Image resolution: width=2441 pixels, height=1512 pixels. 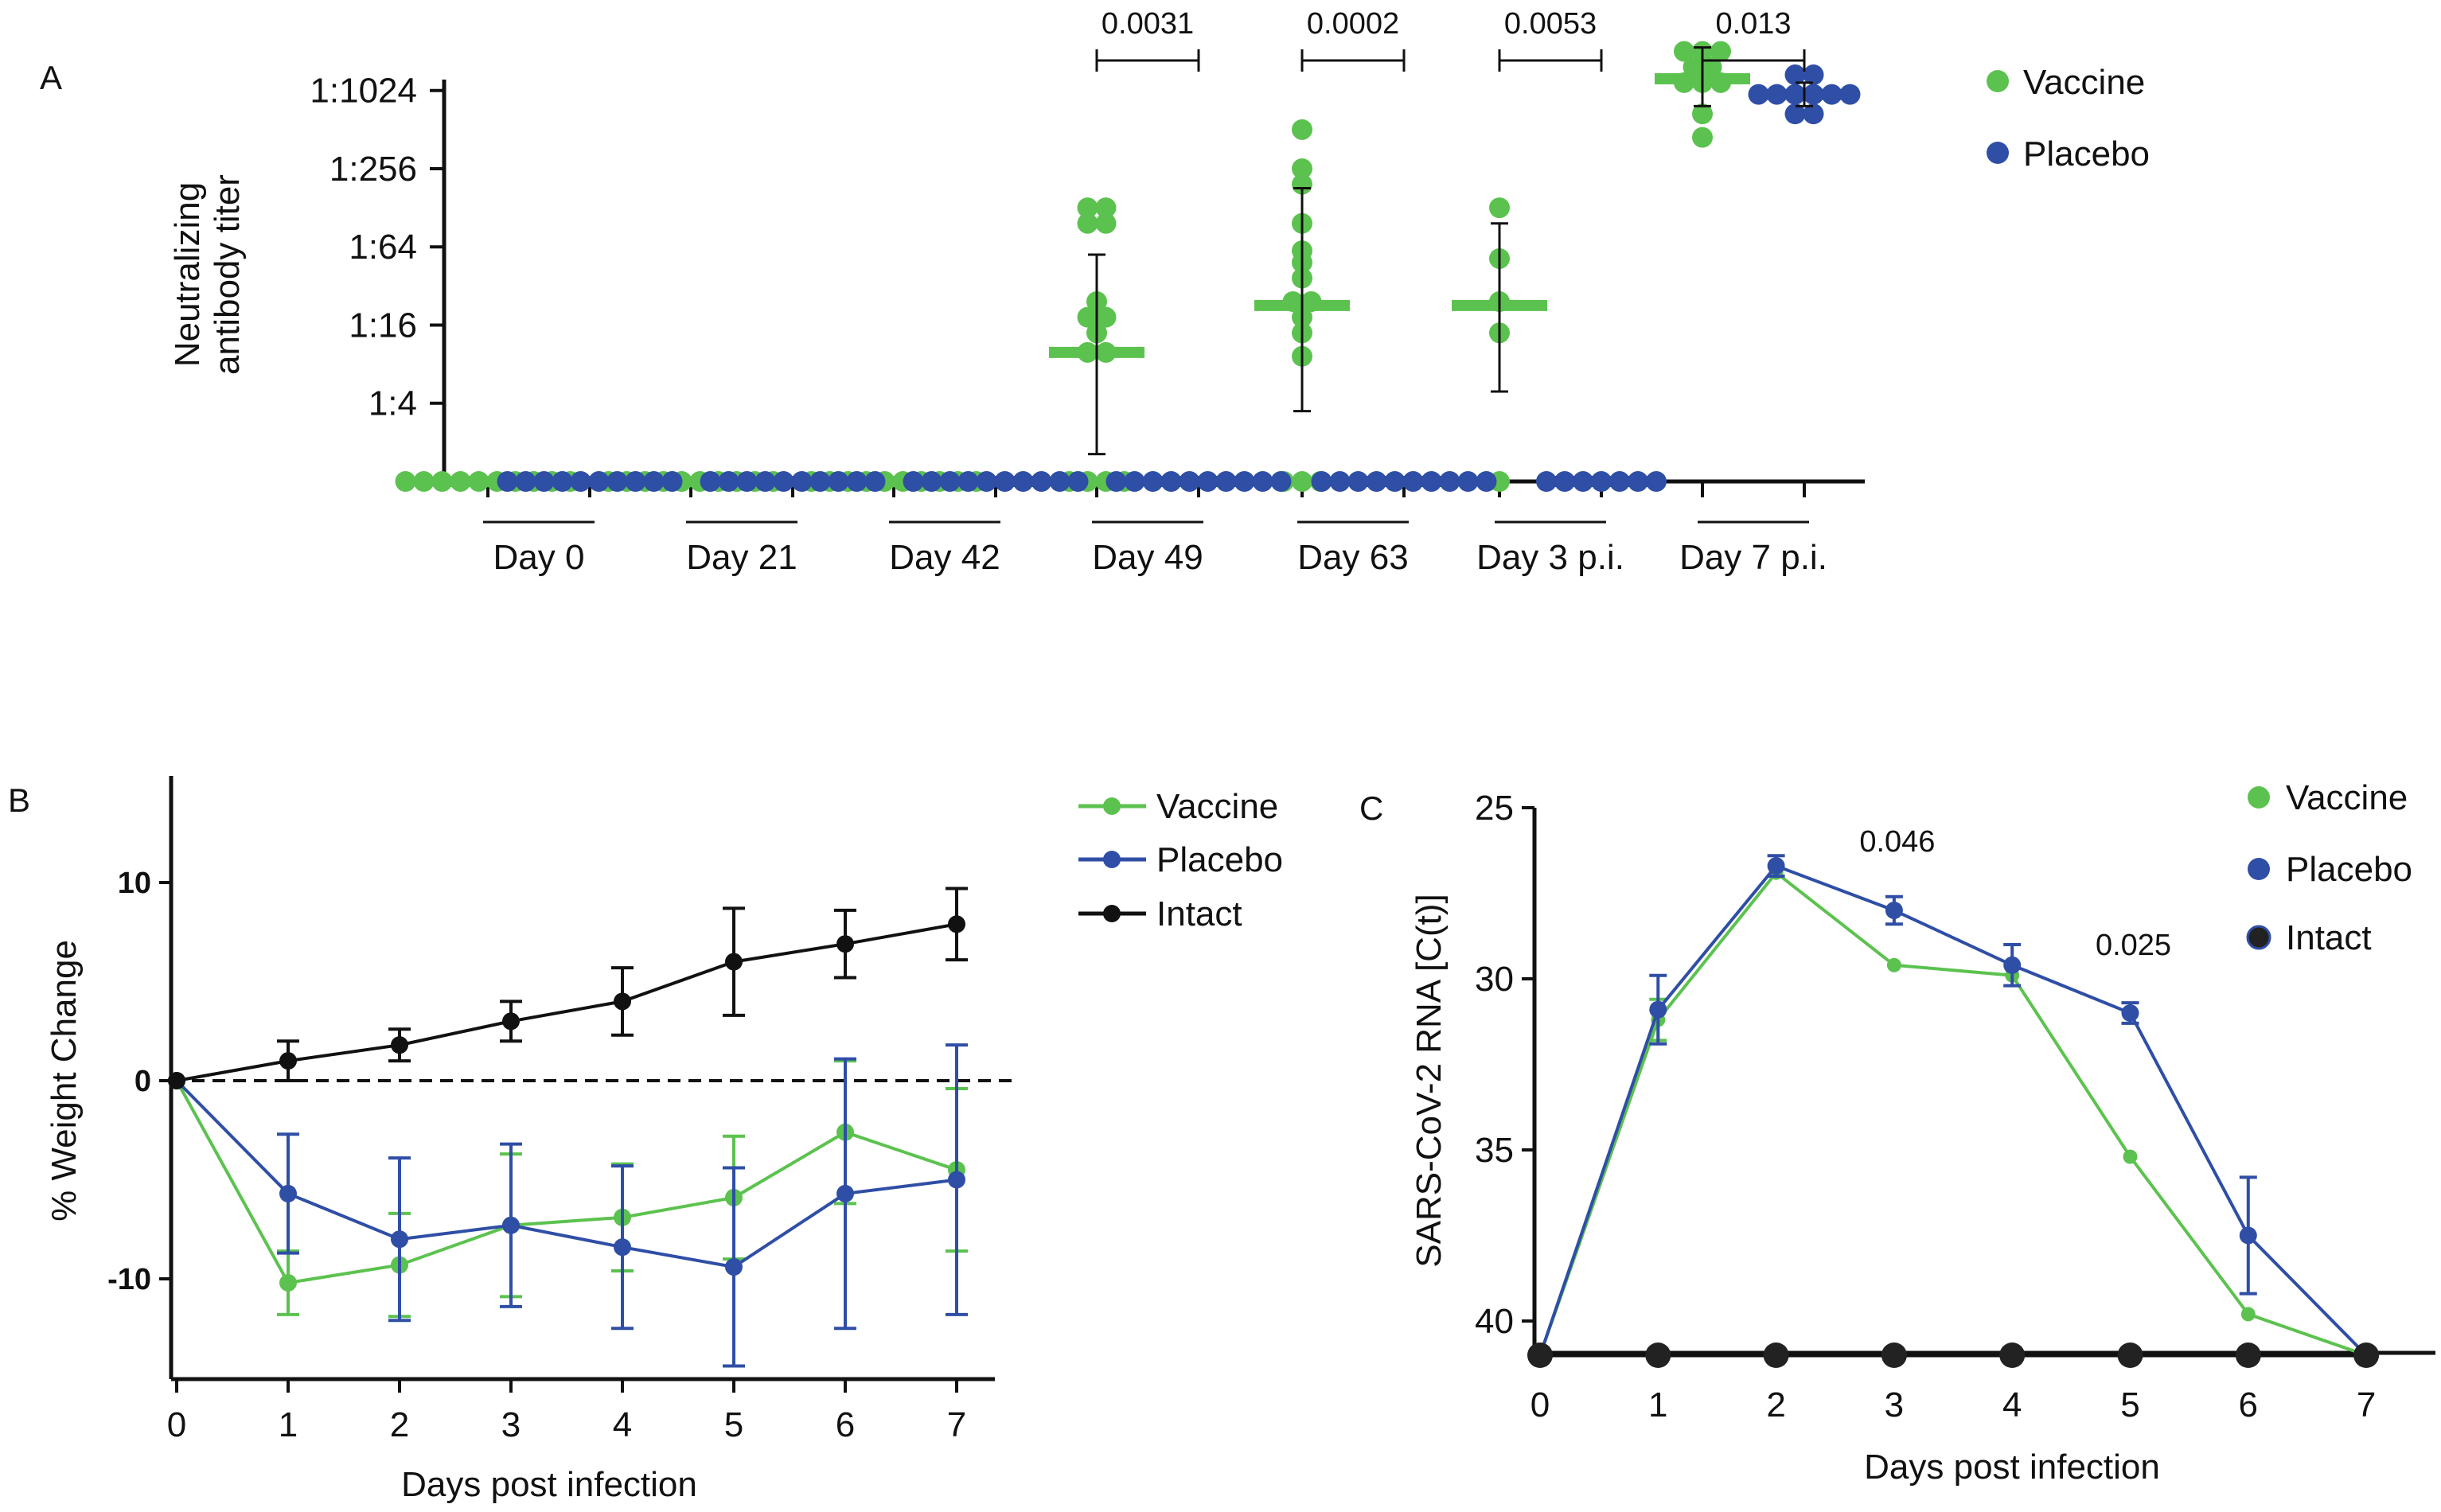 What do you see at coordinates (399, 1424) in the screenshot?
I see `x-tick-label: 2` at bounding box center [399, 1424].